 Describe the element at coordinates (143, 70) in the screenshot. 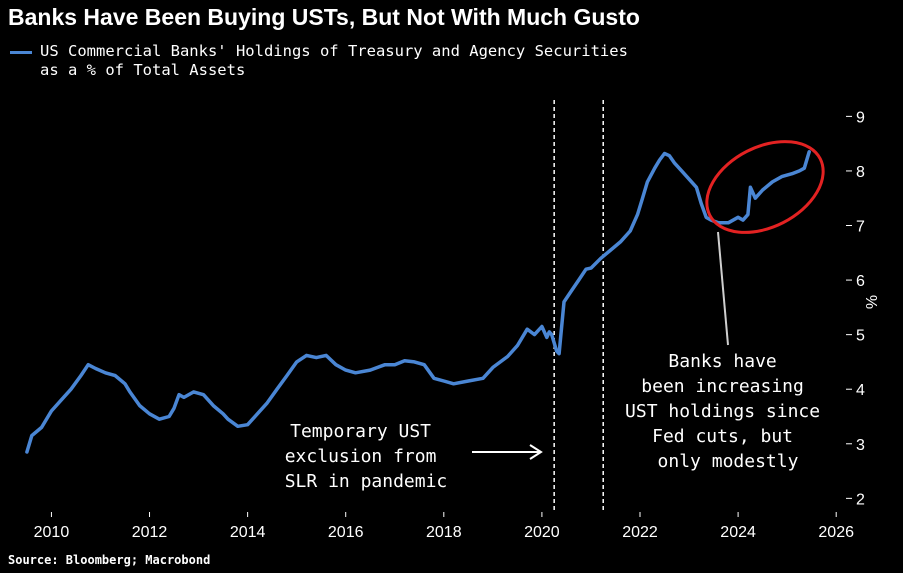

I see `legend-label-line2: as a % of Total Assets` at that location.